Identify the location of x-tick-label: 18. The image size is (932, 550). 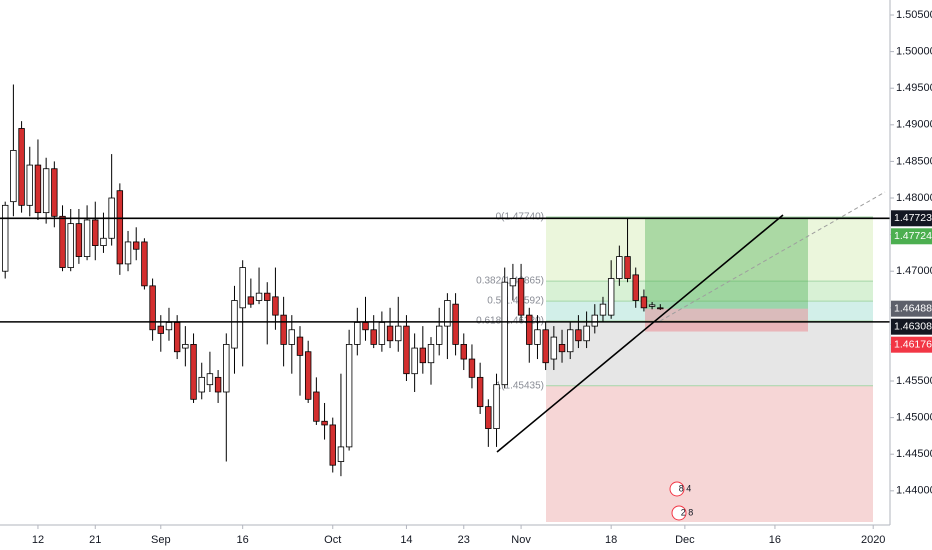
(611, 540).